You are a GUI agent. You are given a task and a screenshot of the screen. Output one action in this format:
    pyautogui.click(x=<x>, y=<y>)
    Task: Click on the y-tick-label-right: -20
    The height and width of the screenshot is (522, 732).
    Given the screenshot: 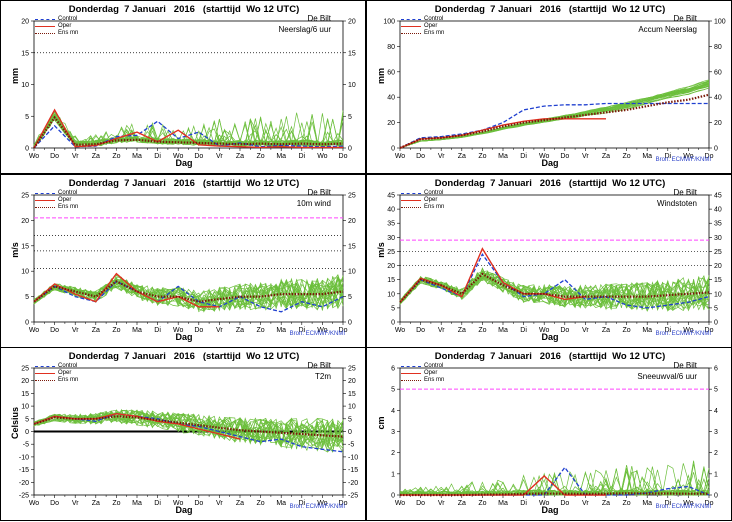 What is the action you would take?
    pyautogui.click(x=353, y=483)
    